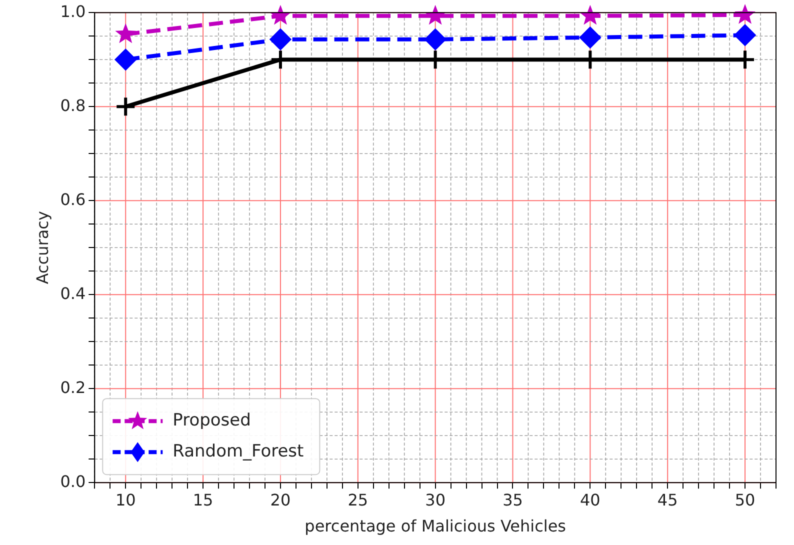 The image size is (794, 545). Describe the element at coordinates (211, 420) in the screenshot. I see `legend-label: Proposed` at that location.